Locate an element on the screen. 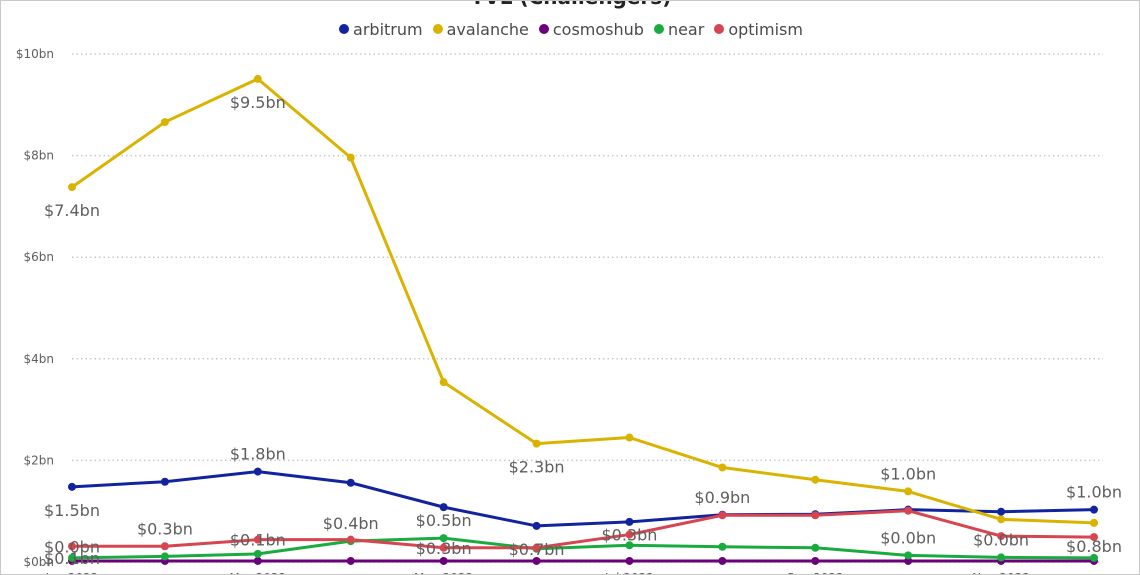 The width and height of the screenshot is (1140, 575). y-tick-label: $4bn is located at coordinates (39, 359).